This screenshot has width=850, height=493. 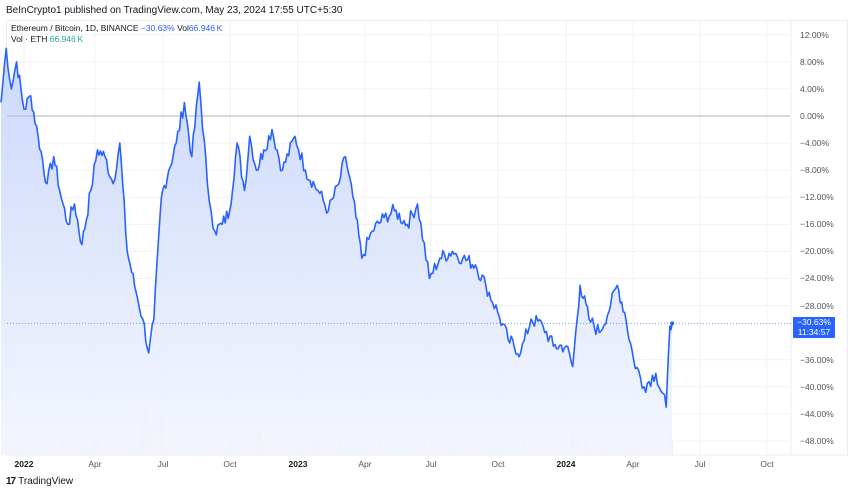 What do you see at coordinates (66, 39) in the screenshot?
I see `vol-eth-value: 66.946 K` at bounding box center [66, 39].